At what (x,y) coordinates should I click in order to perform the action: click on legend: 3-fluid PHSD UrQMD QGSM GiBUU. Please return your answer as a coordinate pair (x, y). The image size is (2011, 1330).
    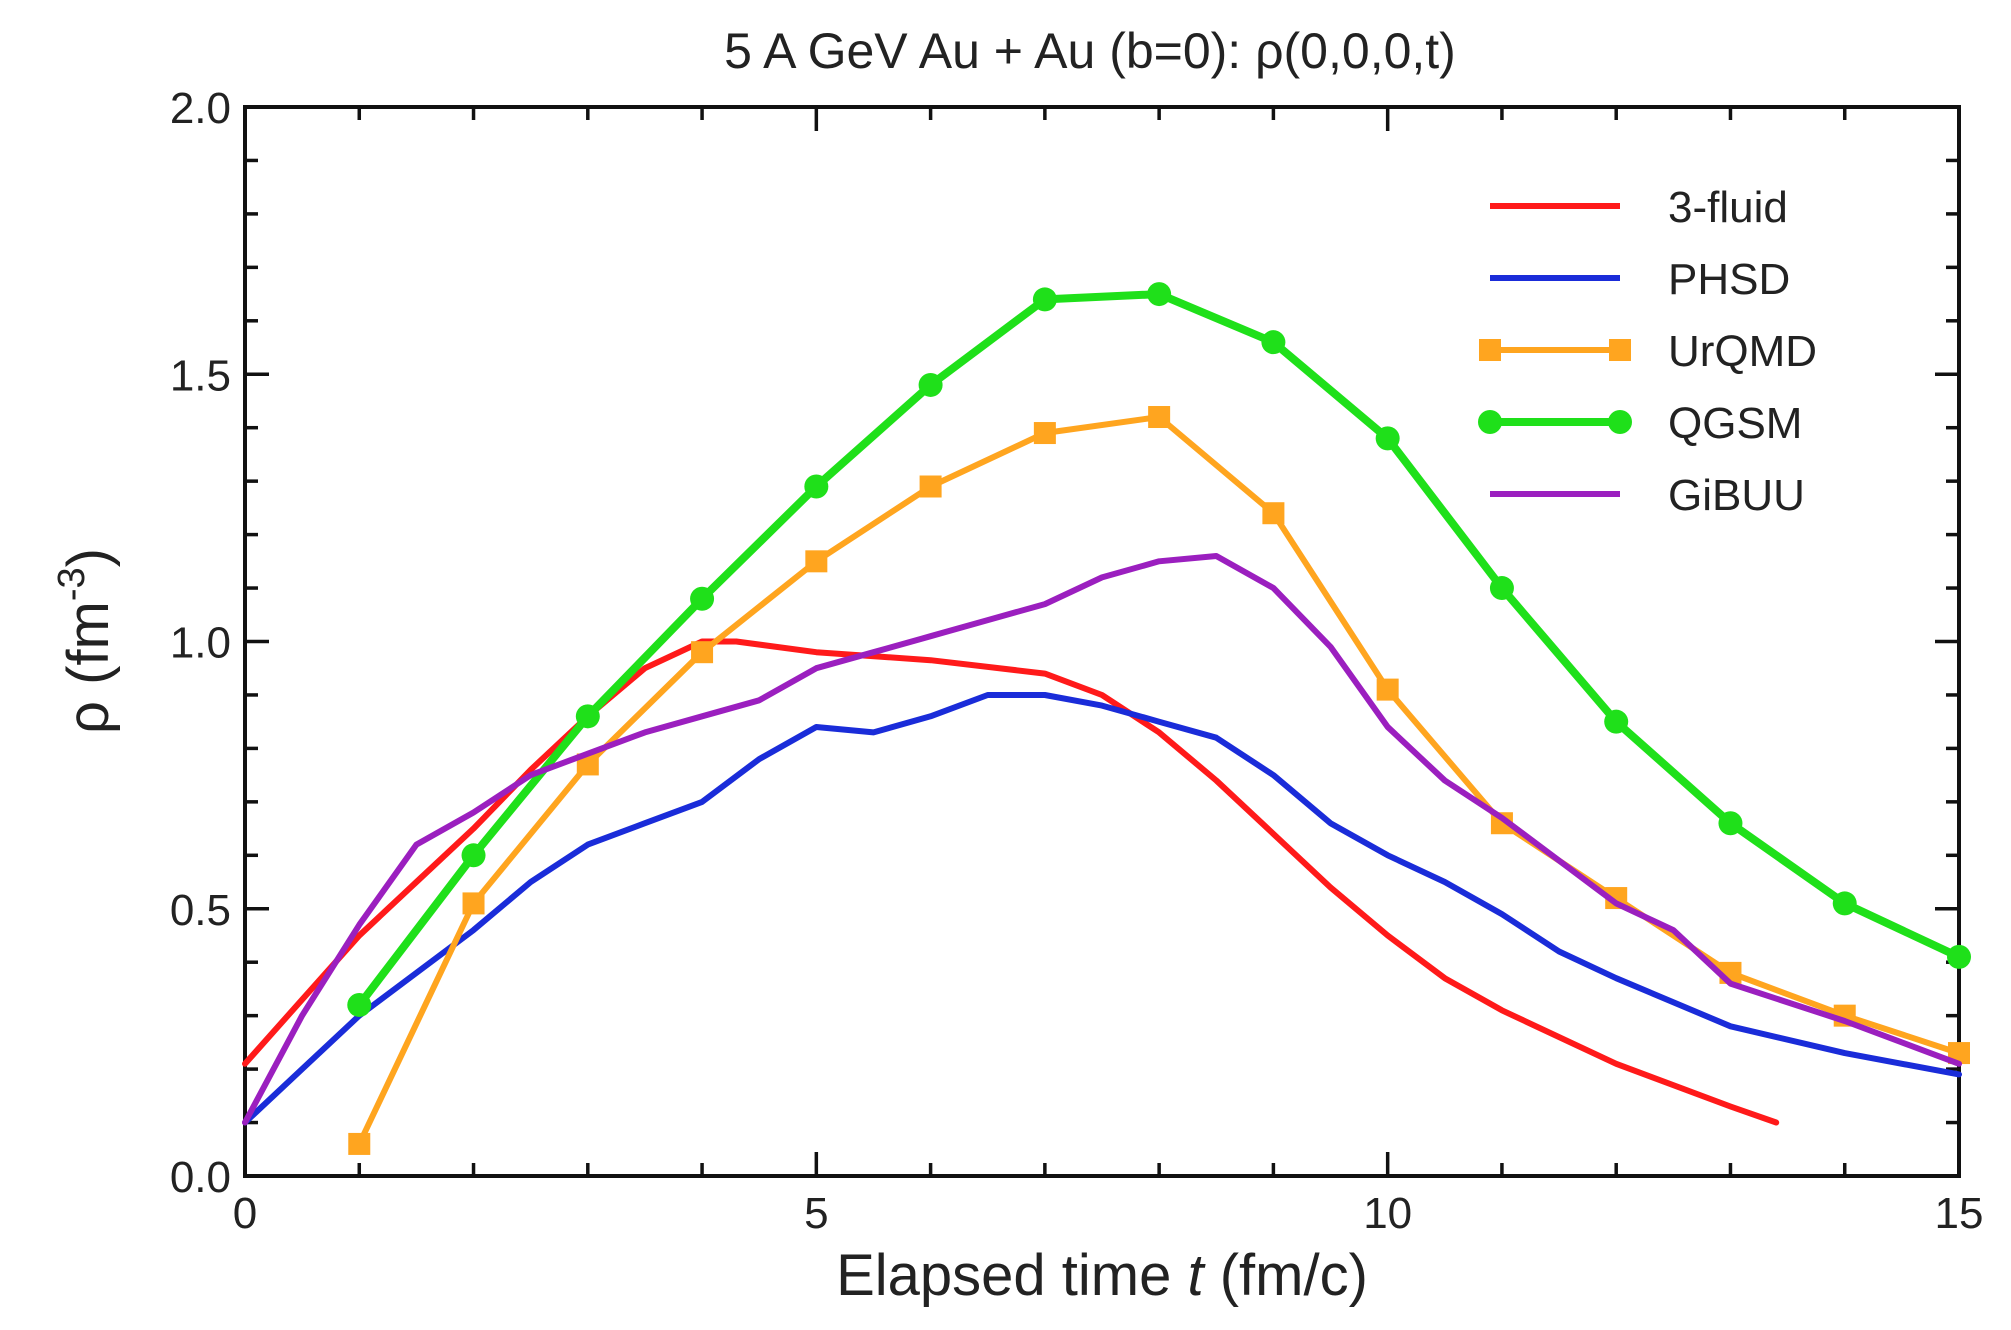
    Looking at the image, I should click on (1647, 351).